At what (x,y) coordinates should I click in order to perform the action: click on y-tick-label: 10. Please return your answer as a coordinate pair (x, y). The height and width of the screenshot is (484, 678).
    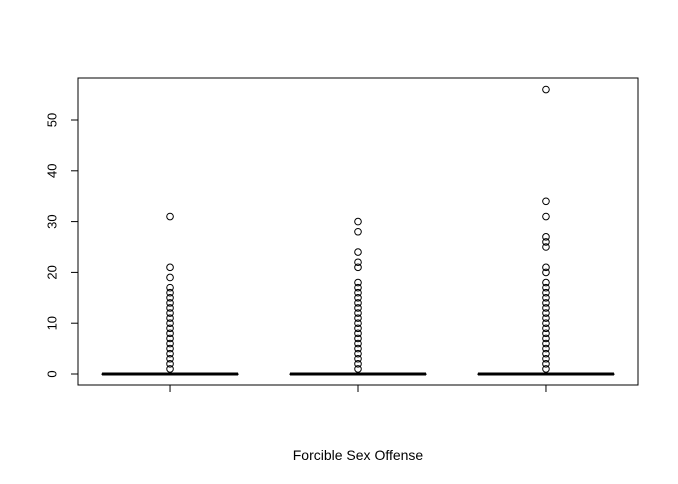
    Looking at the image, I should click on (51, 323).